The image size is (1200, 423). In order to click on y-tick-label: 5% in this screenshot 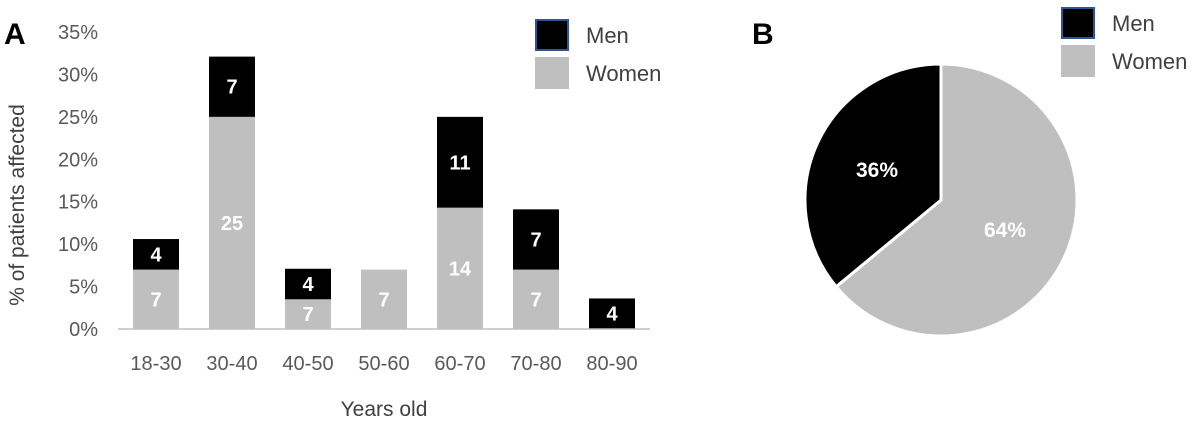, I will do `click(83, 288)`.